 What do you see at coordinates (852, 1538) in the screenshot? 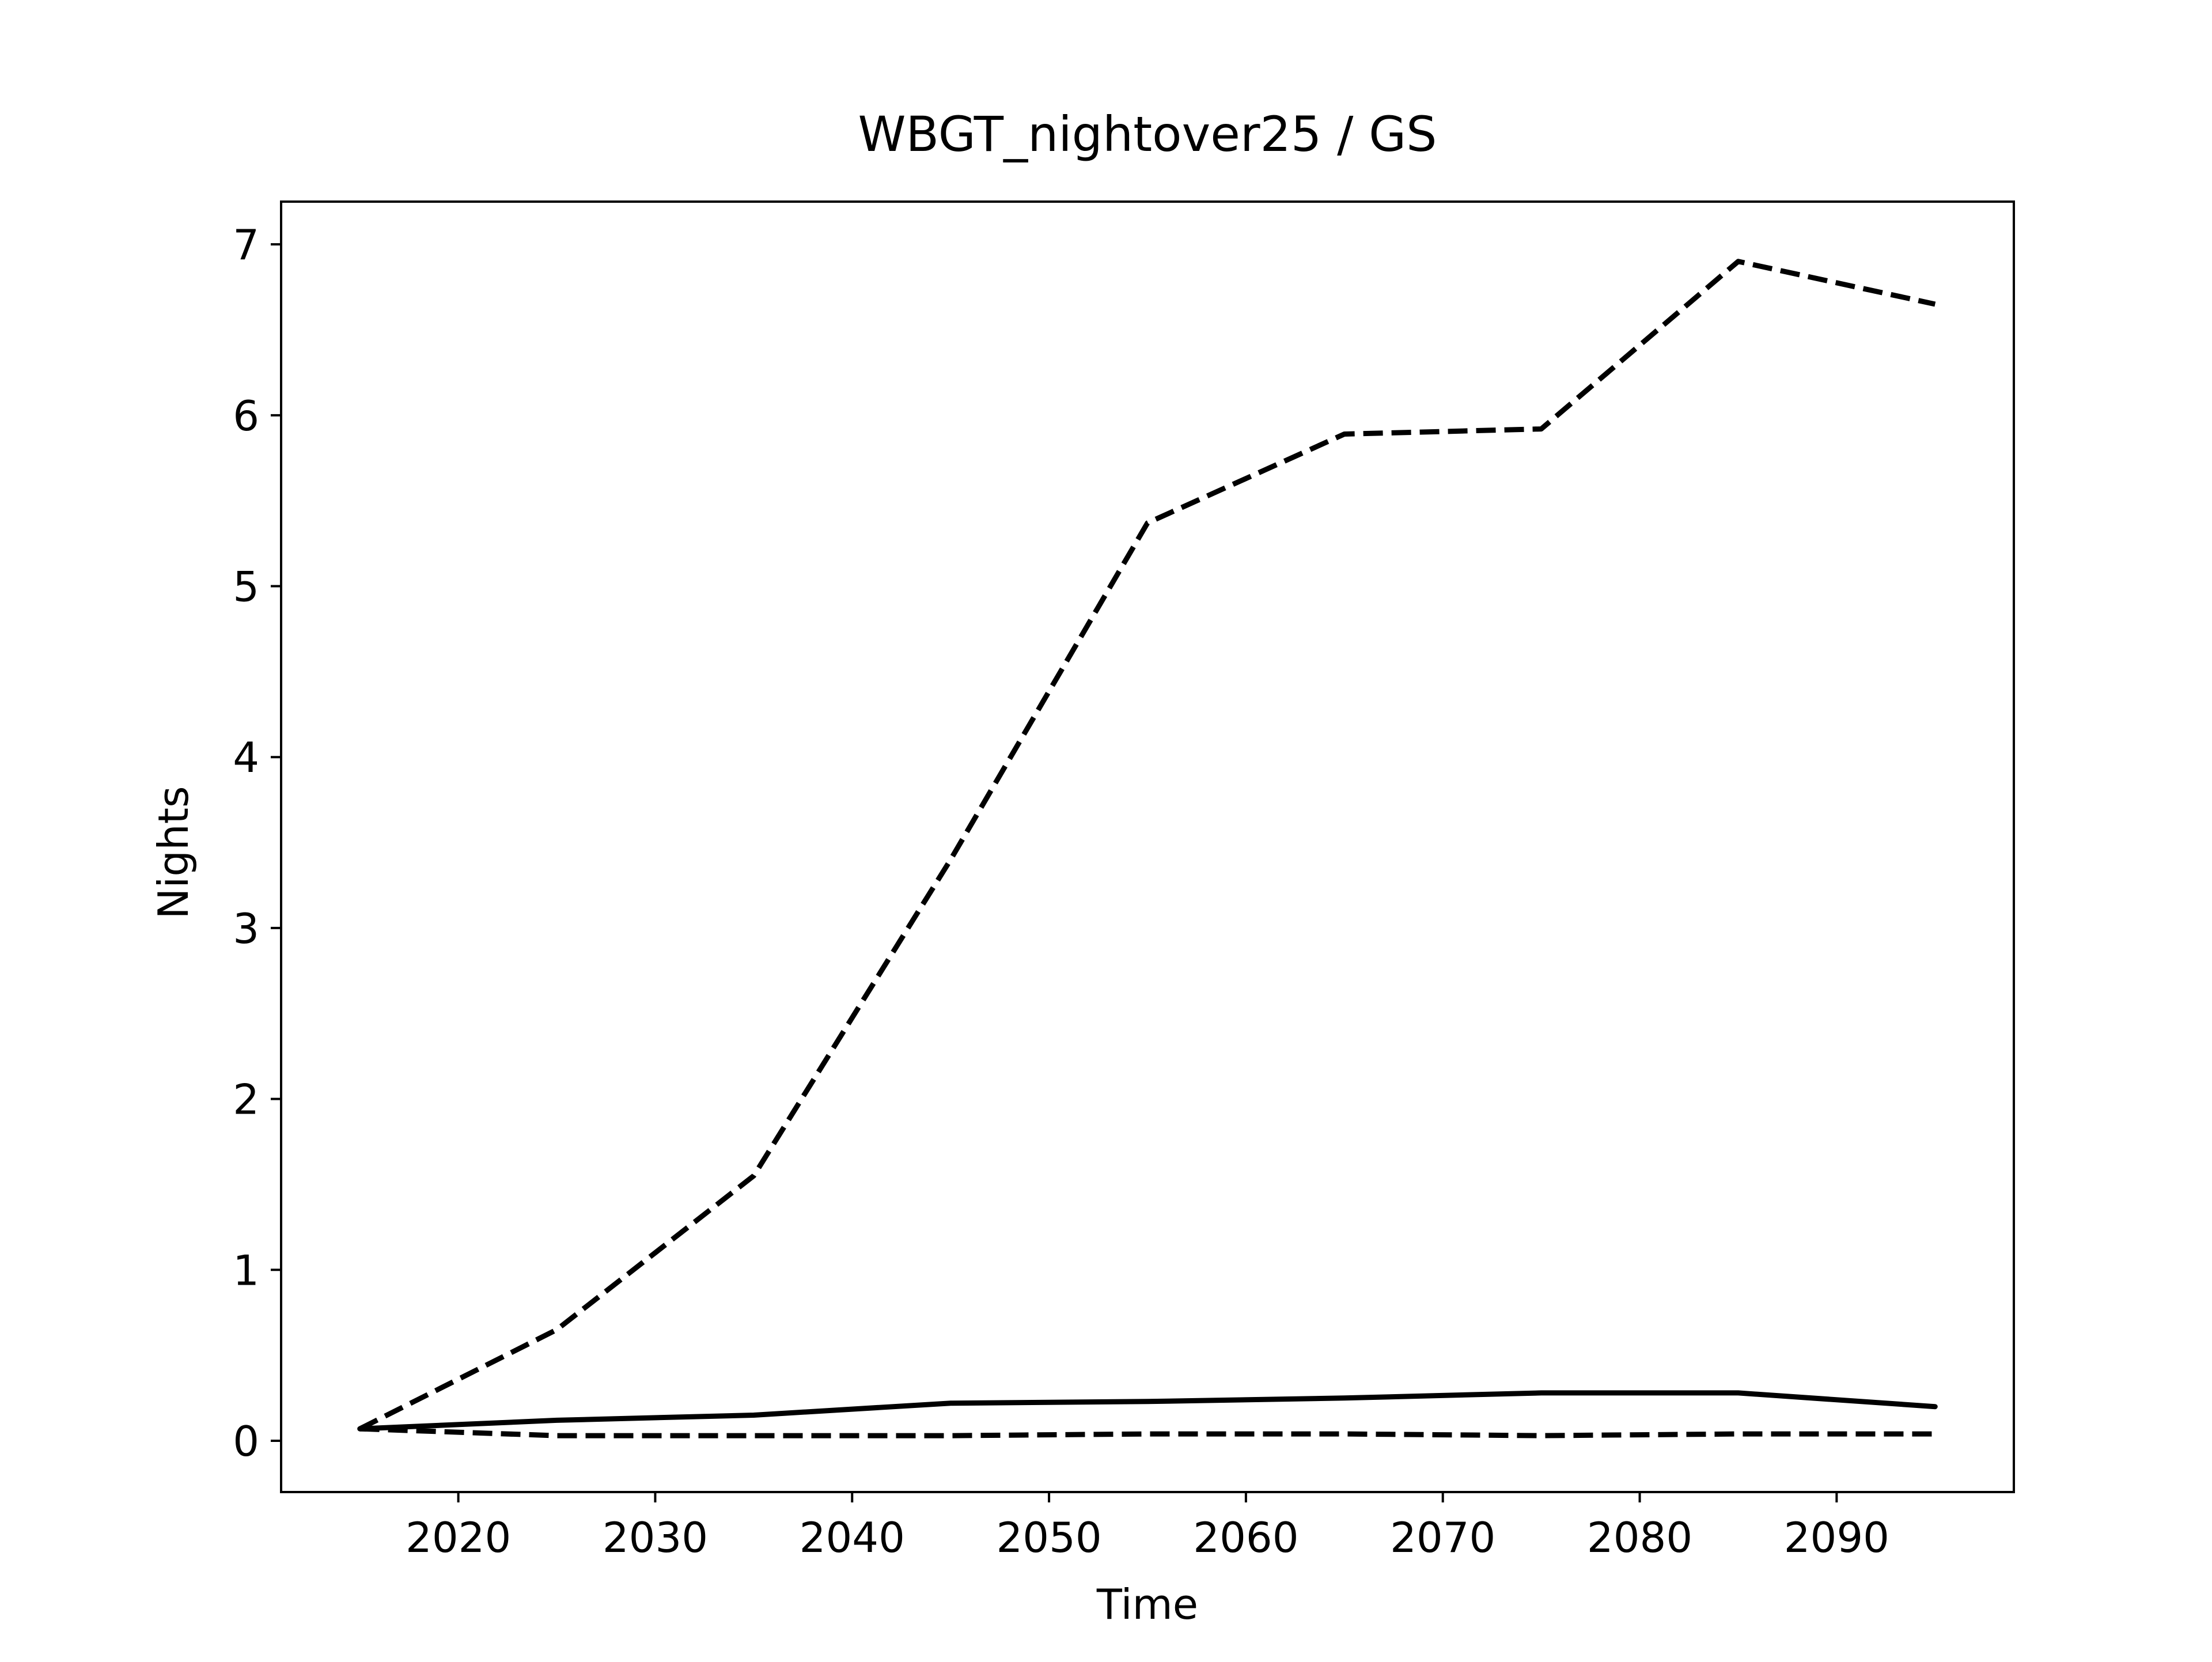
I see `x-tick-label: 2040` at bounding box center [852, 1538].